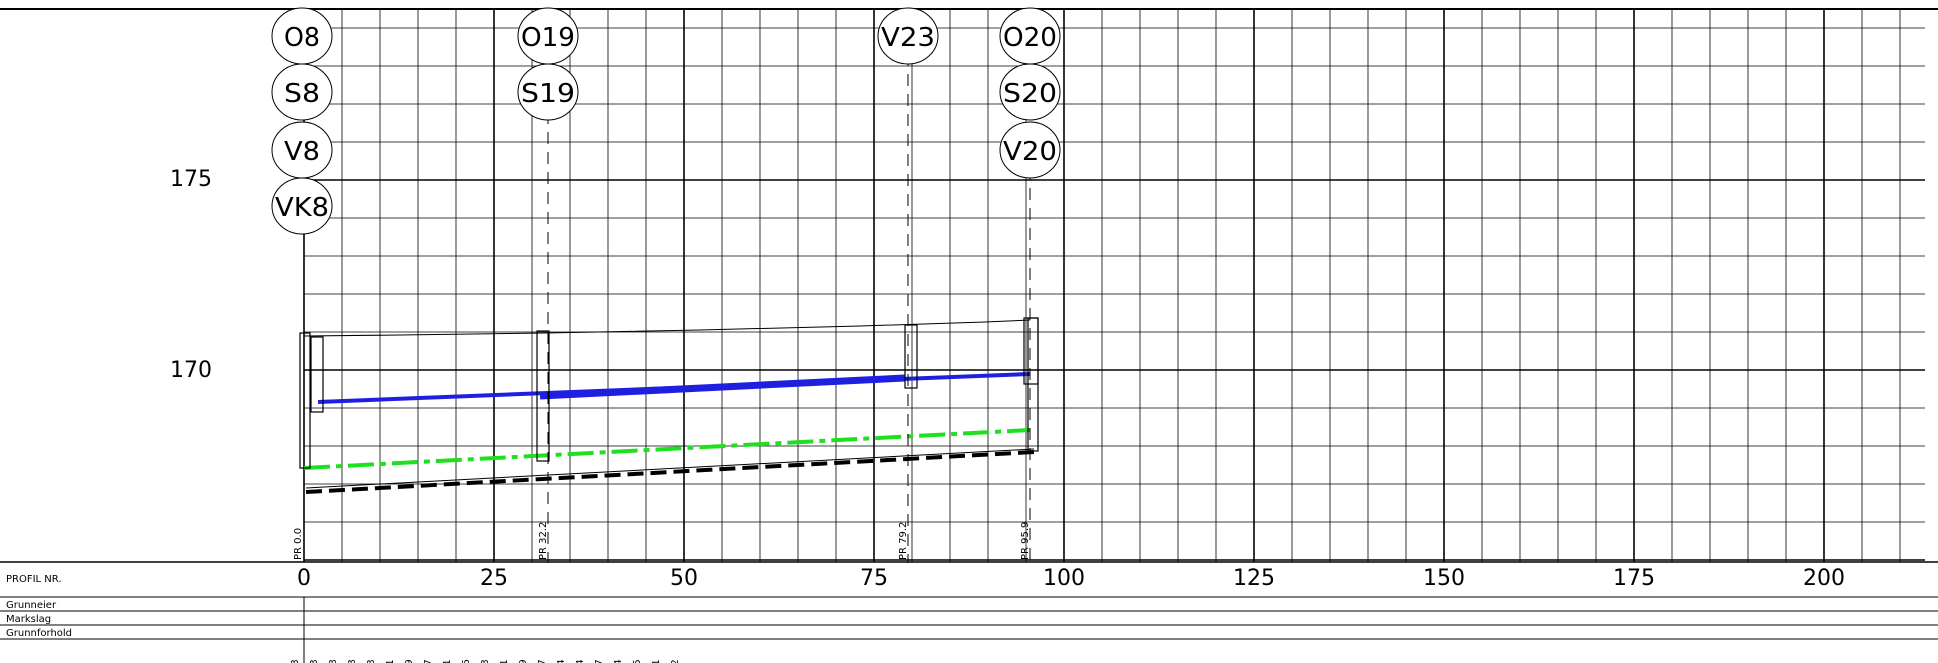 The width and height of the screenshot is (1938, 663). I want to click on storm-pipe-line-thin, so click(670, 468).